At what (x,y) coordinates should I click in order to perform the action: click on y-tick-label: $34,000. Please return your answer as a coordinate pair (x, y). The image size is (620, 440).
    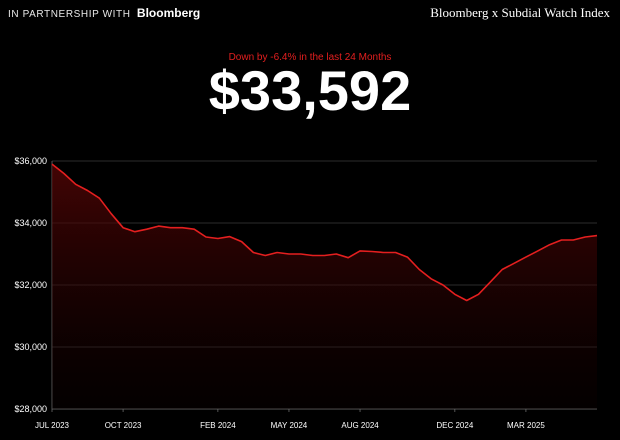
    Looking at the image, I should click on (30, 223).